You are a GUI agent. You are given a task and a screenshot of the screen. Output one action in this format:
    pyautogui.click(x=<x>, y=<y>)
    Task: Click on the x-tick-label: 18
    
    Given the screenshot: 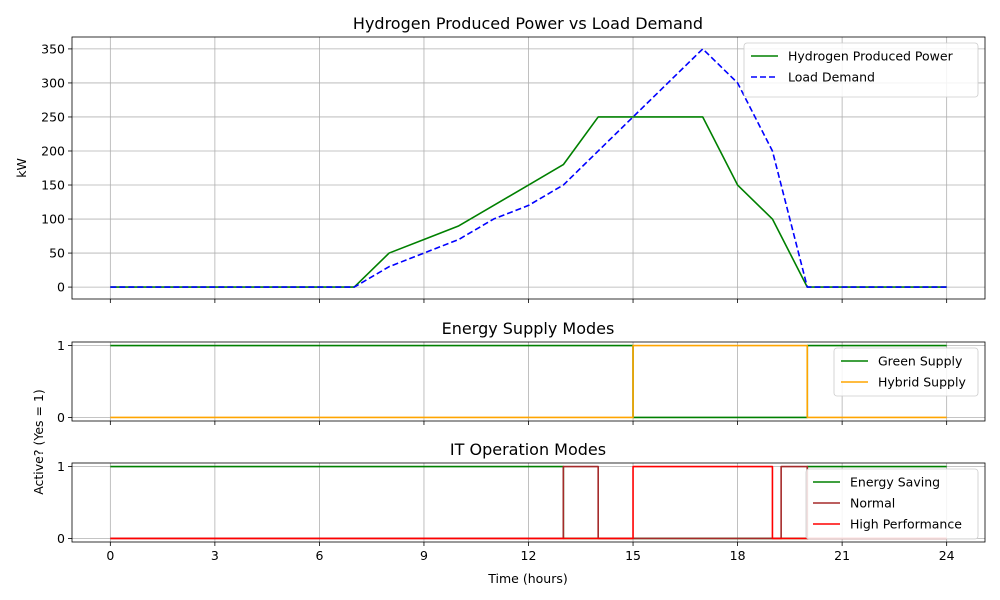 What is the action you would take?
    pyautogui.click(x=738, y=555)
    